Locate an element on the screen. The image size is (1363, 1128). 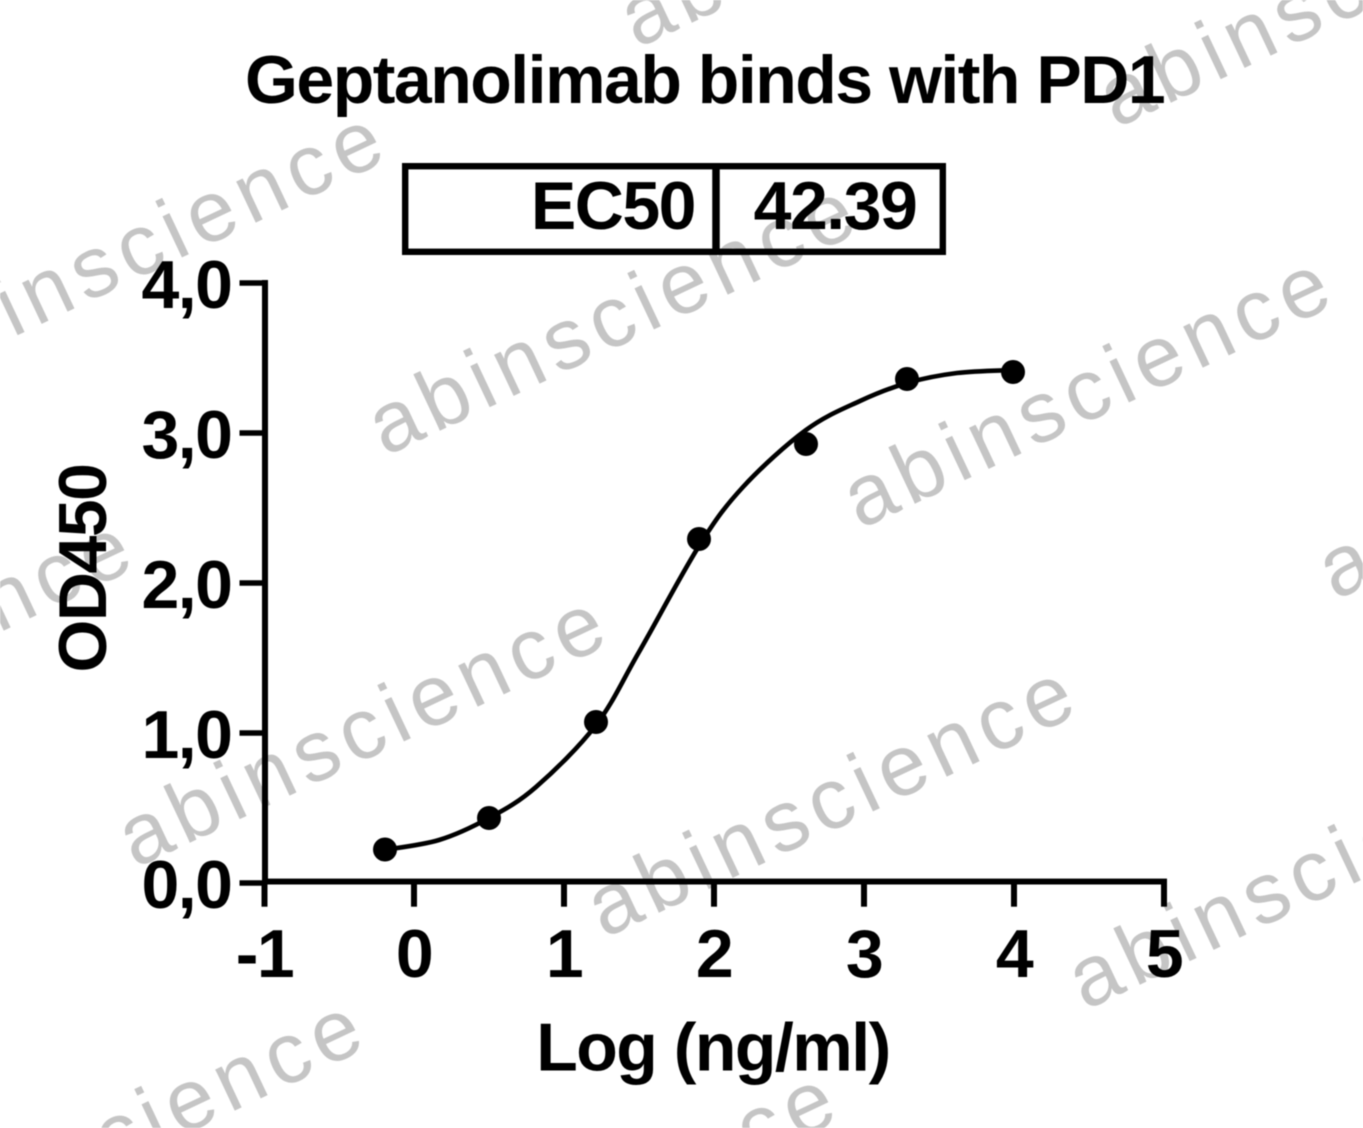
svg-text: 42.39 is located at coordinates (835, 206).